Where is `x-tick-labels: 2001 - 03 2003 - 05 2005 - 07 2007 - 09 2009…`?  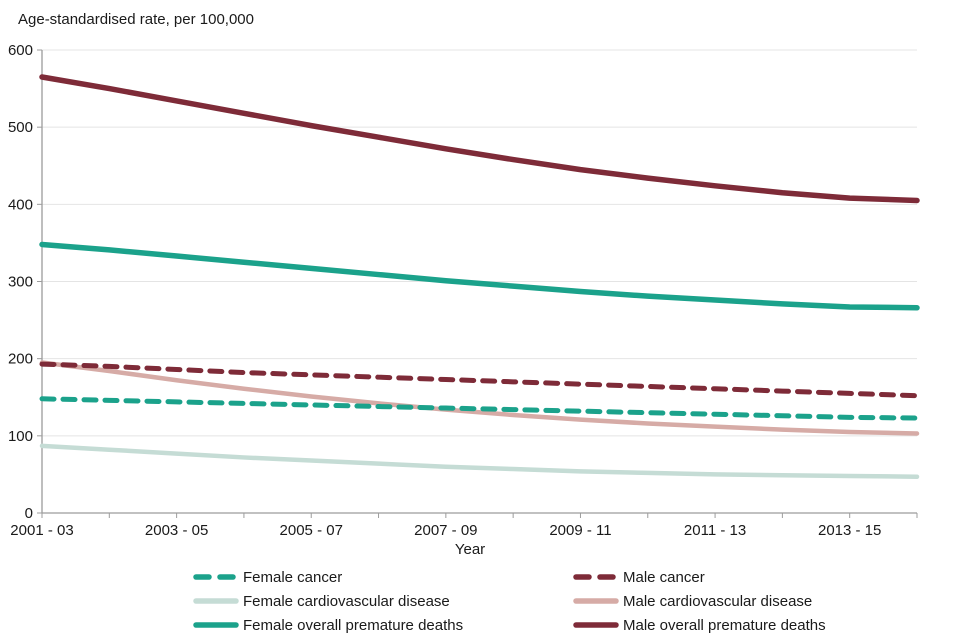 x-tick-labels: 2001 - 03 2003 - 05 2005 - 07 2007 - 09 2009… is located at coordinates (445, 530).